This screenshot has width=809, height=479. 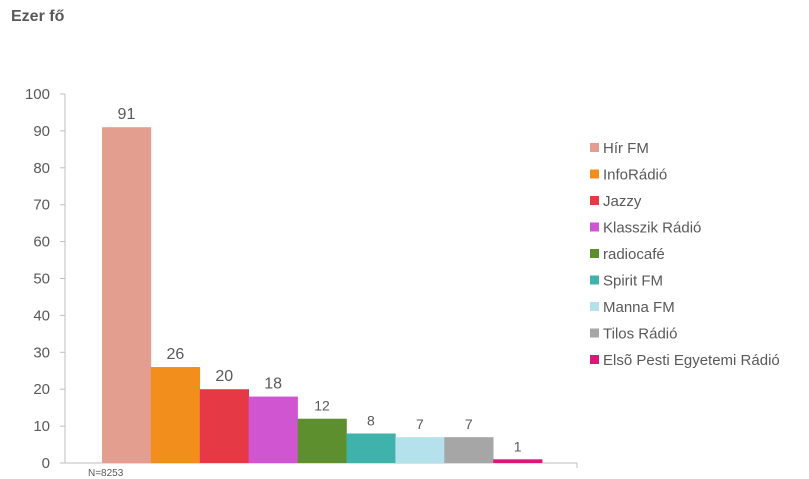 I want to click on data-label: 18, so click(x=273, y=384).